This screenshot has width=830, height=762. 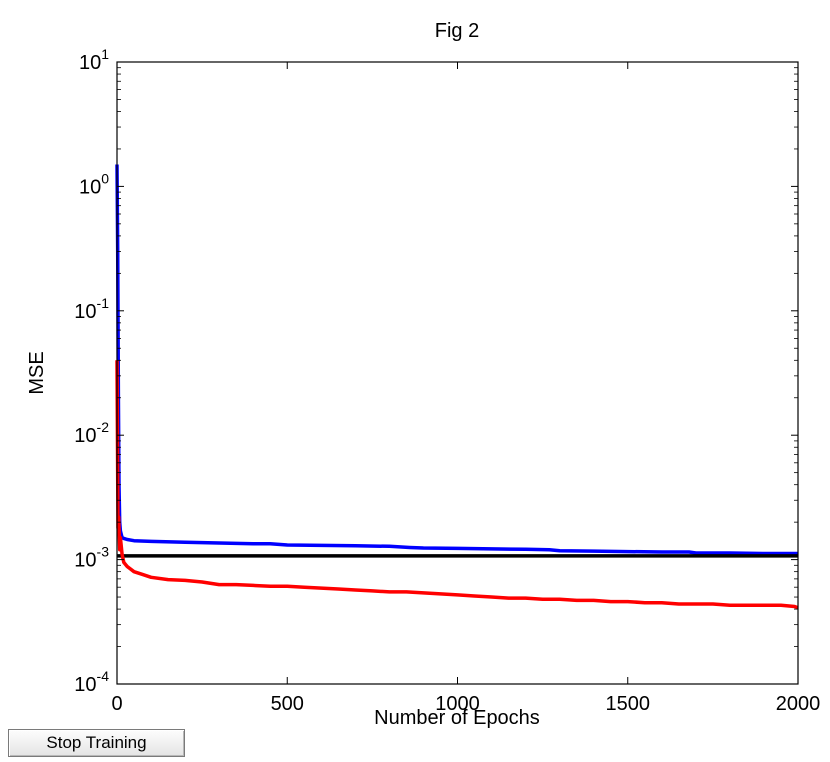 What do you see at coordinates (94, 60) in the screenshot?
I see `y-tick-label: 10¹` at bounding box center [94, 60].